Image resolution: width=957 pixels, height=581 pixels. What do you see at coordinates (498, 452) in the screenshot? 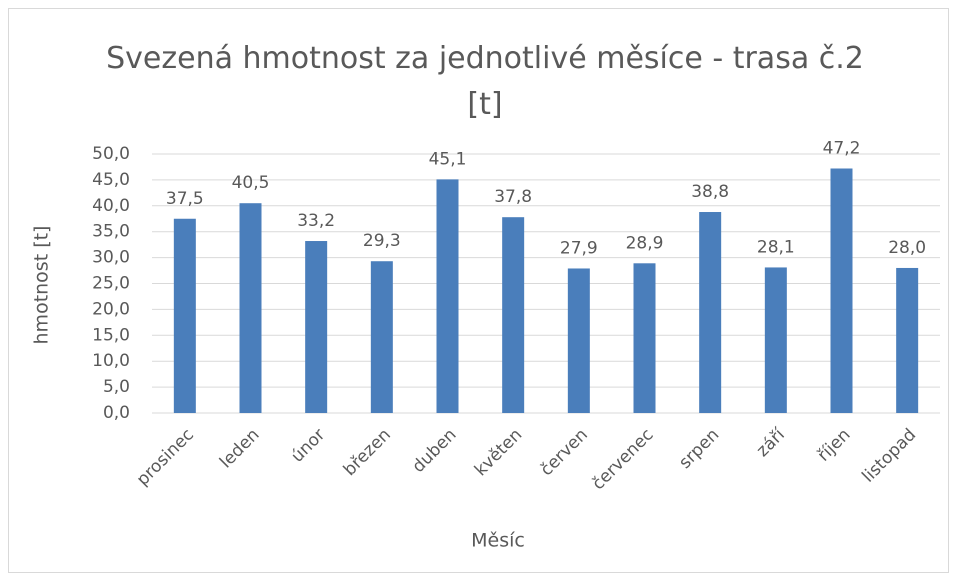
I see `x-tick-label: květen` at bounding box center [498, 452].